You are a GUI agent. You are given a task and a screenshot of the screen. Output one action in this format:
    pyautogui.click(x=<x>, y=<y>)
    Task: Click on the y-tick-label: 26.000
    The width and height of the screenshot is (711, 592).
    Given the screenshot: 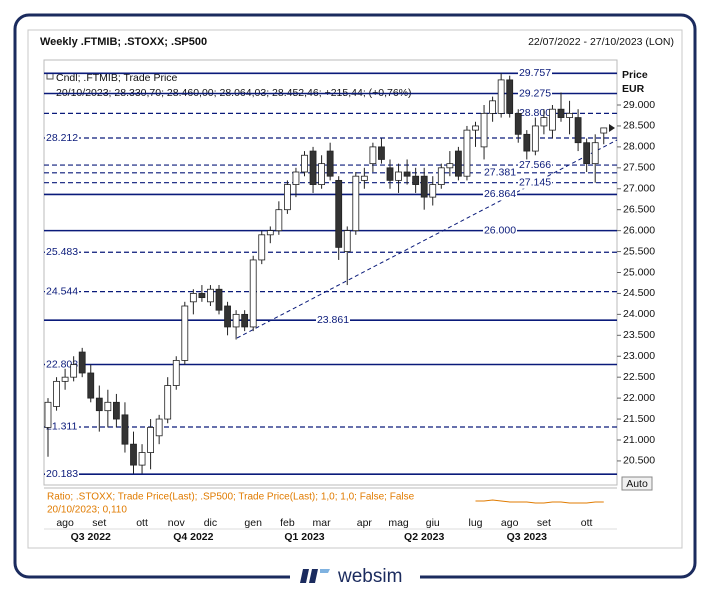 What is the action you would take?
    pyautogui.click(x=639, y=230)
    